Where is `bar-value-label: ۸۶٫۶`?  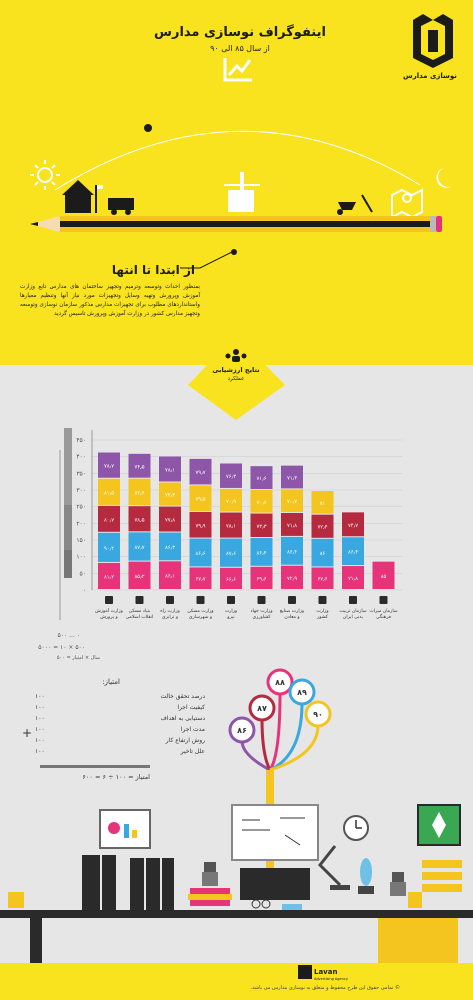 bar-value-label: ۸۶٫۶ is located at coordinates (200, 554).